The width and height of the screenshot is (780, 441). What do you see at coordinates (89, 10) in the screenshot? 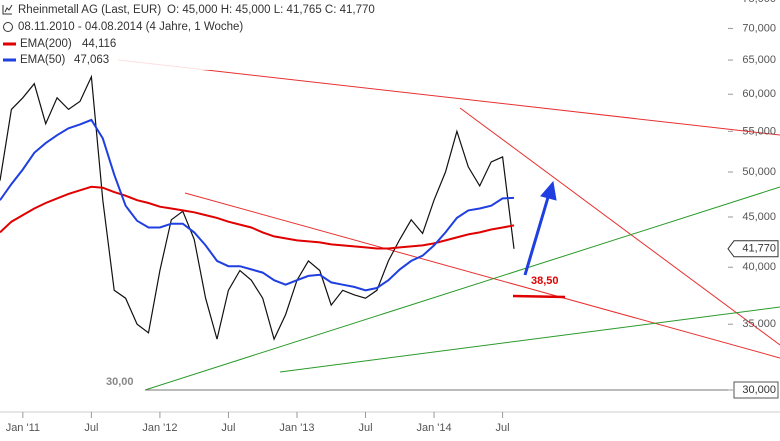
I see `chart-title: Rheinmetall AG (Last, EUR)` at bounding box center [89, 10].